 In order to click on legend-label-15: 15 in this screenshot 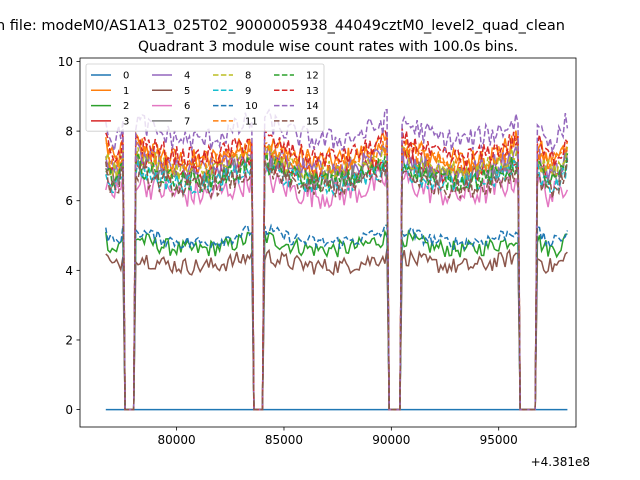, I will do `click(312, 121)`.